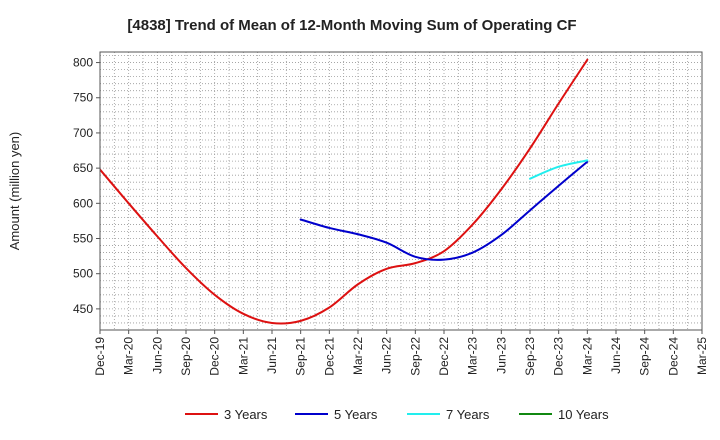  I want to click on y-tick-label: 750, so click(83, 98).